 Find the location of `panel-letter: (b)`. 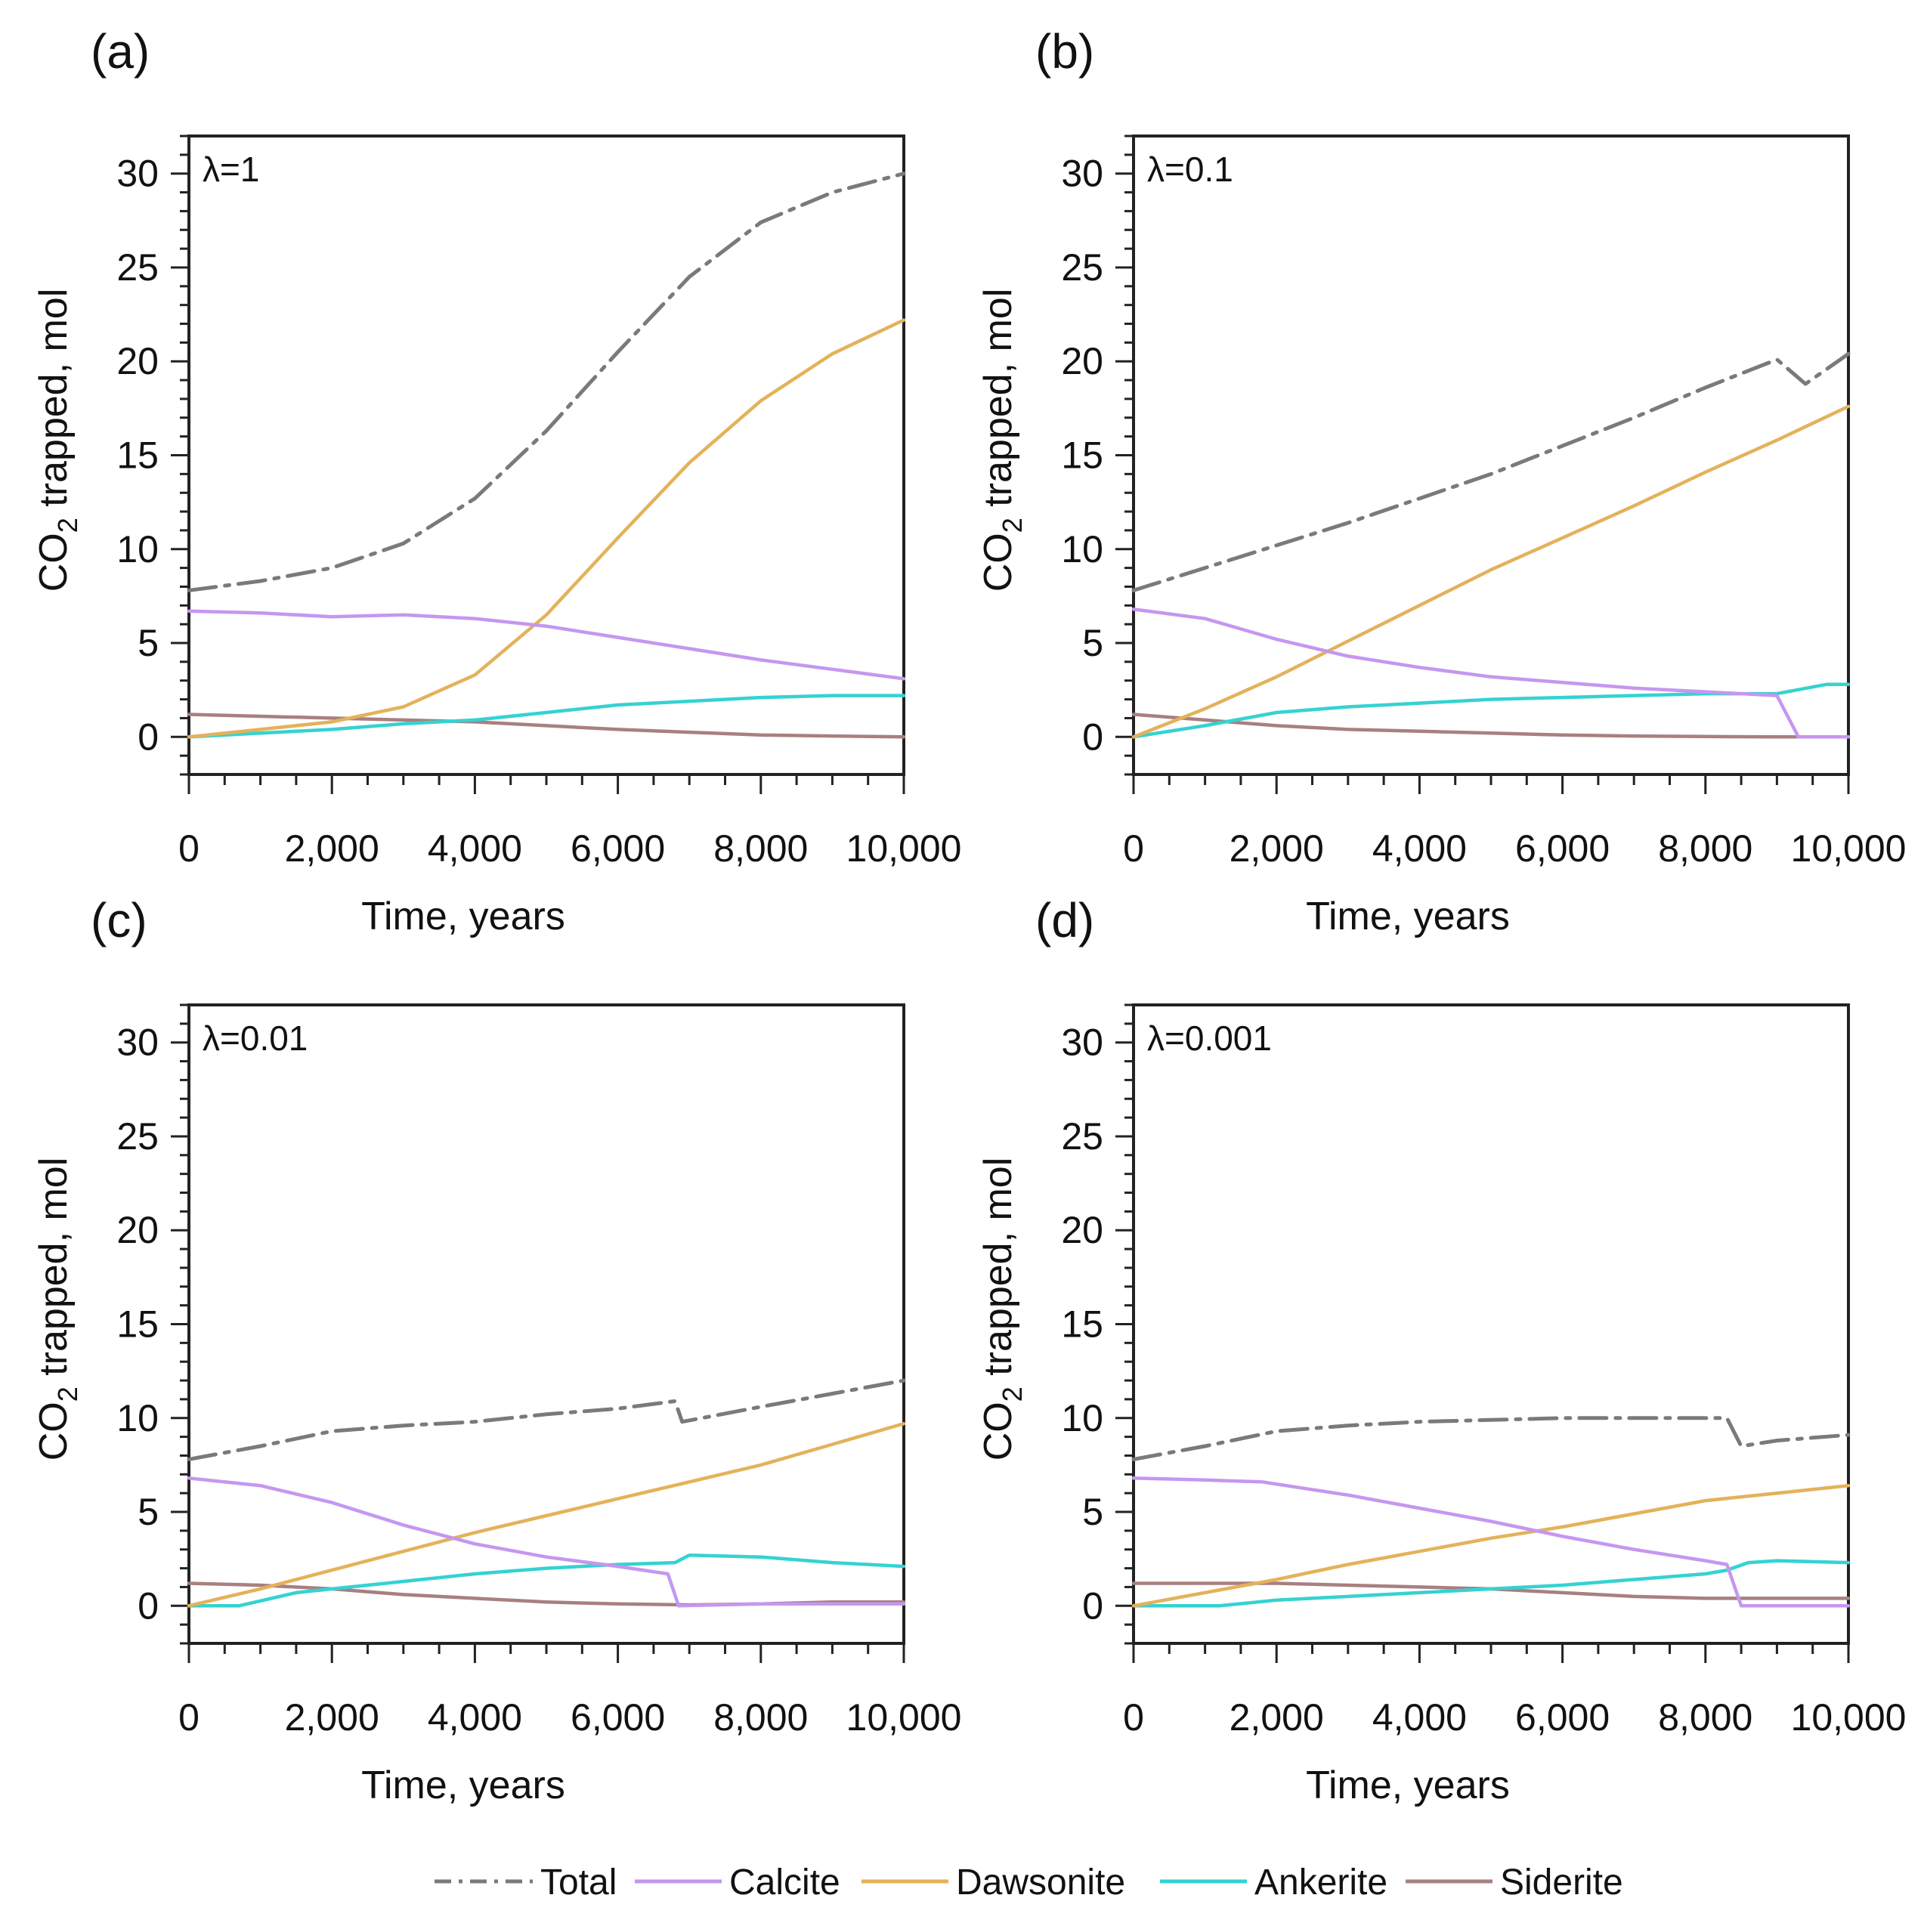

panel-letter: (b) is located at coordinates (1064, 51).